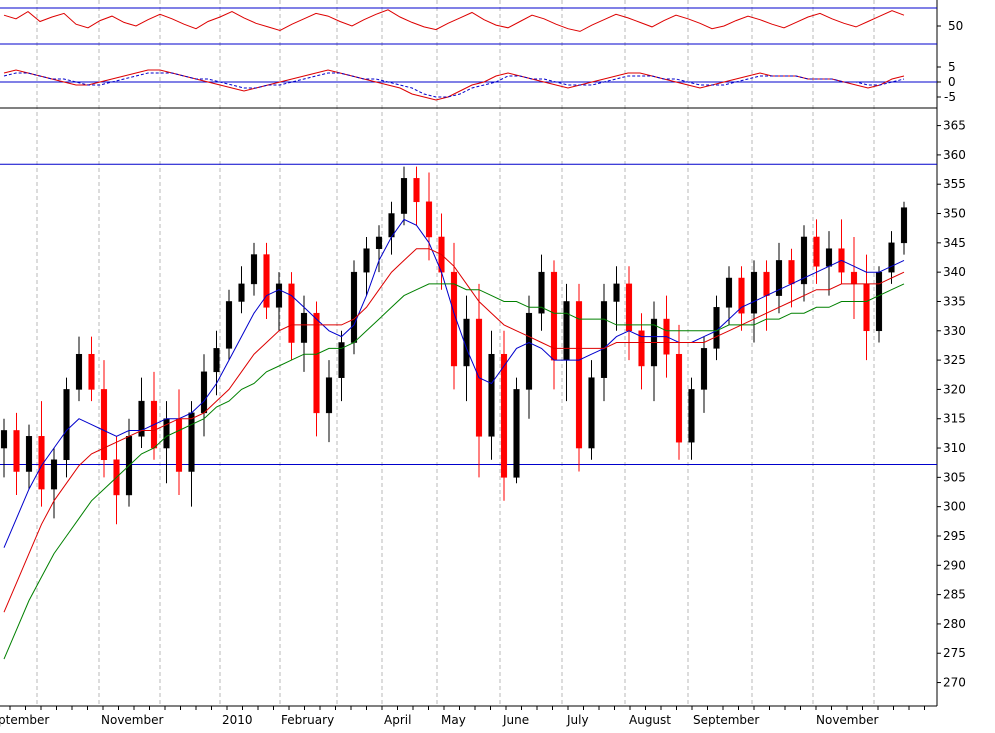 The height and width of the screenshot is (733, 995). I want to click on price-tick-label: 355, so click(954, 184).